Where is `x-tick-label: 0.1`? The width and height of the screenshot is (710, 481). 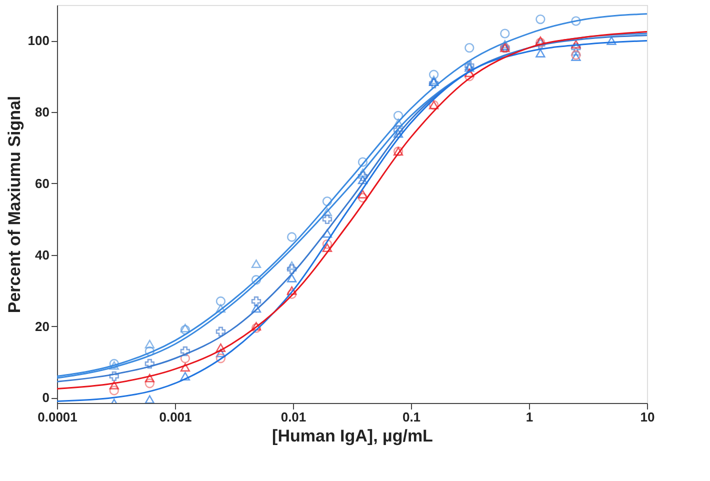
x-tick-label: 0.1 is located at coordinates (411, 417).